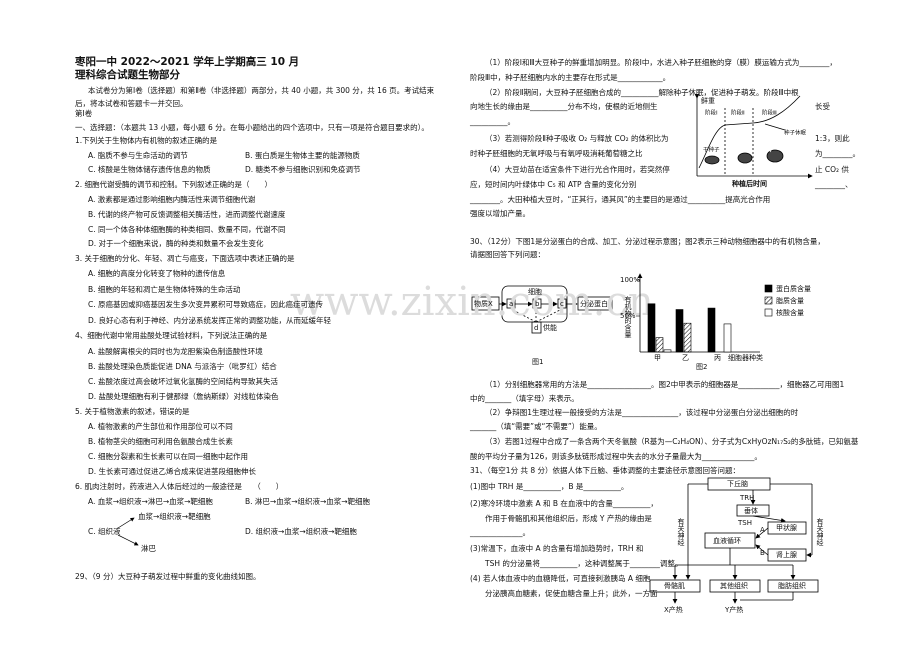 This screenshot has width=920, height=651. I want to click on title: 枣阳一中 2022～2021 学年上学期高三 10 月, so click(187, 61).